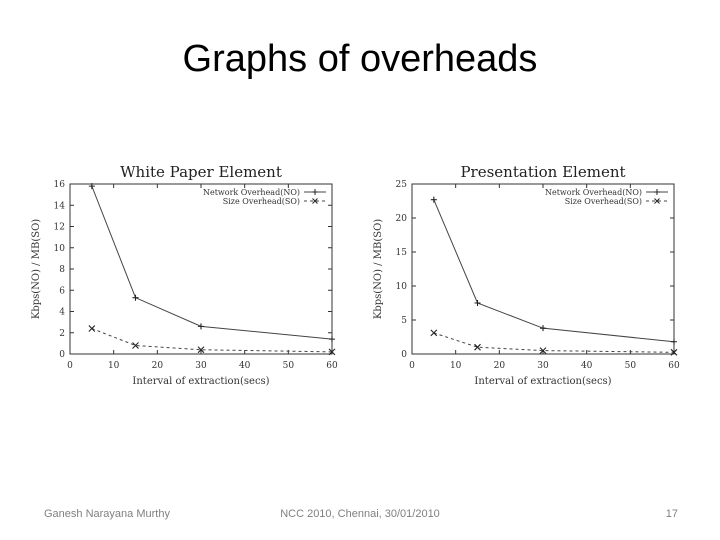 This screenshot has width=720, height=540. I want to click on y-tick-label: 16, so click(60, 185).